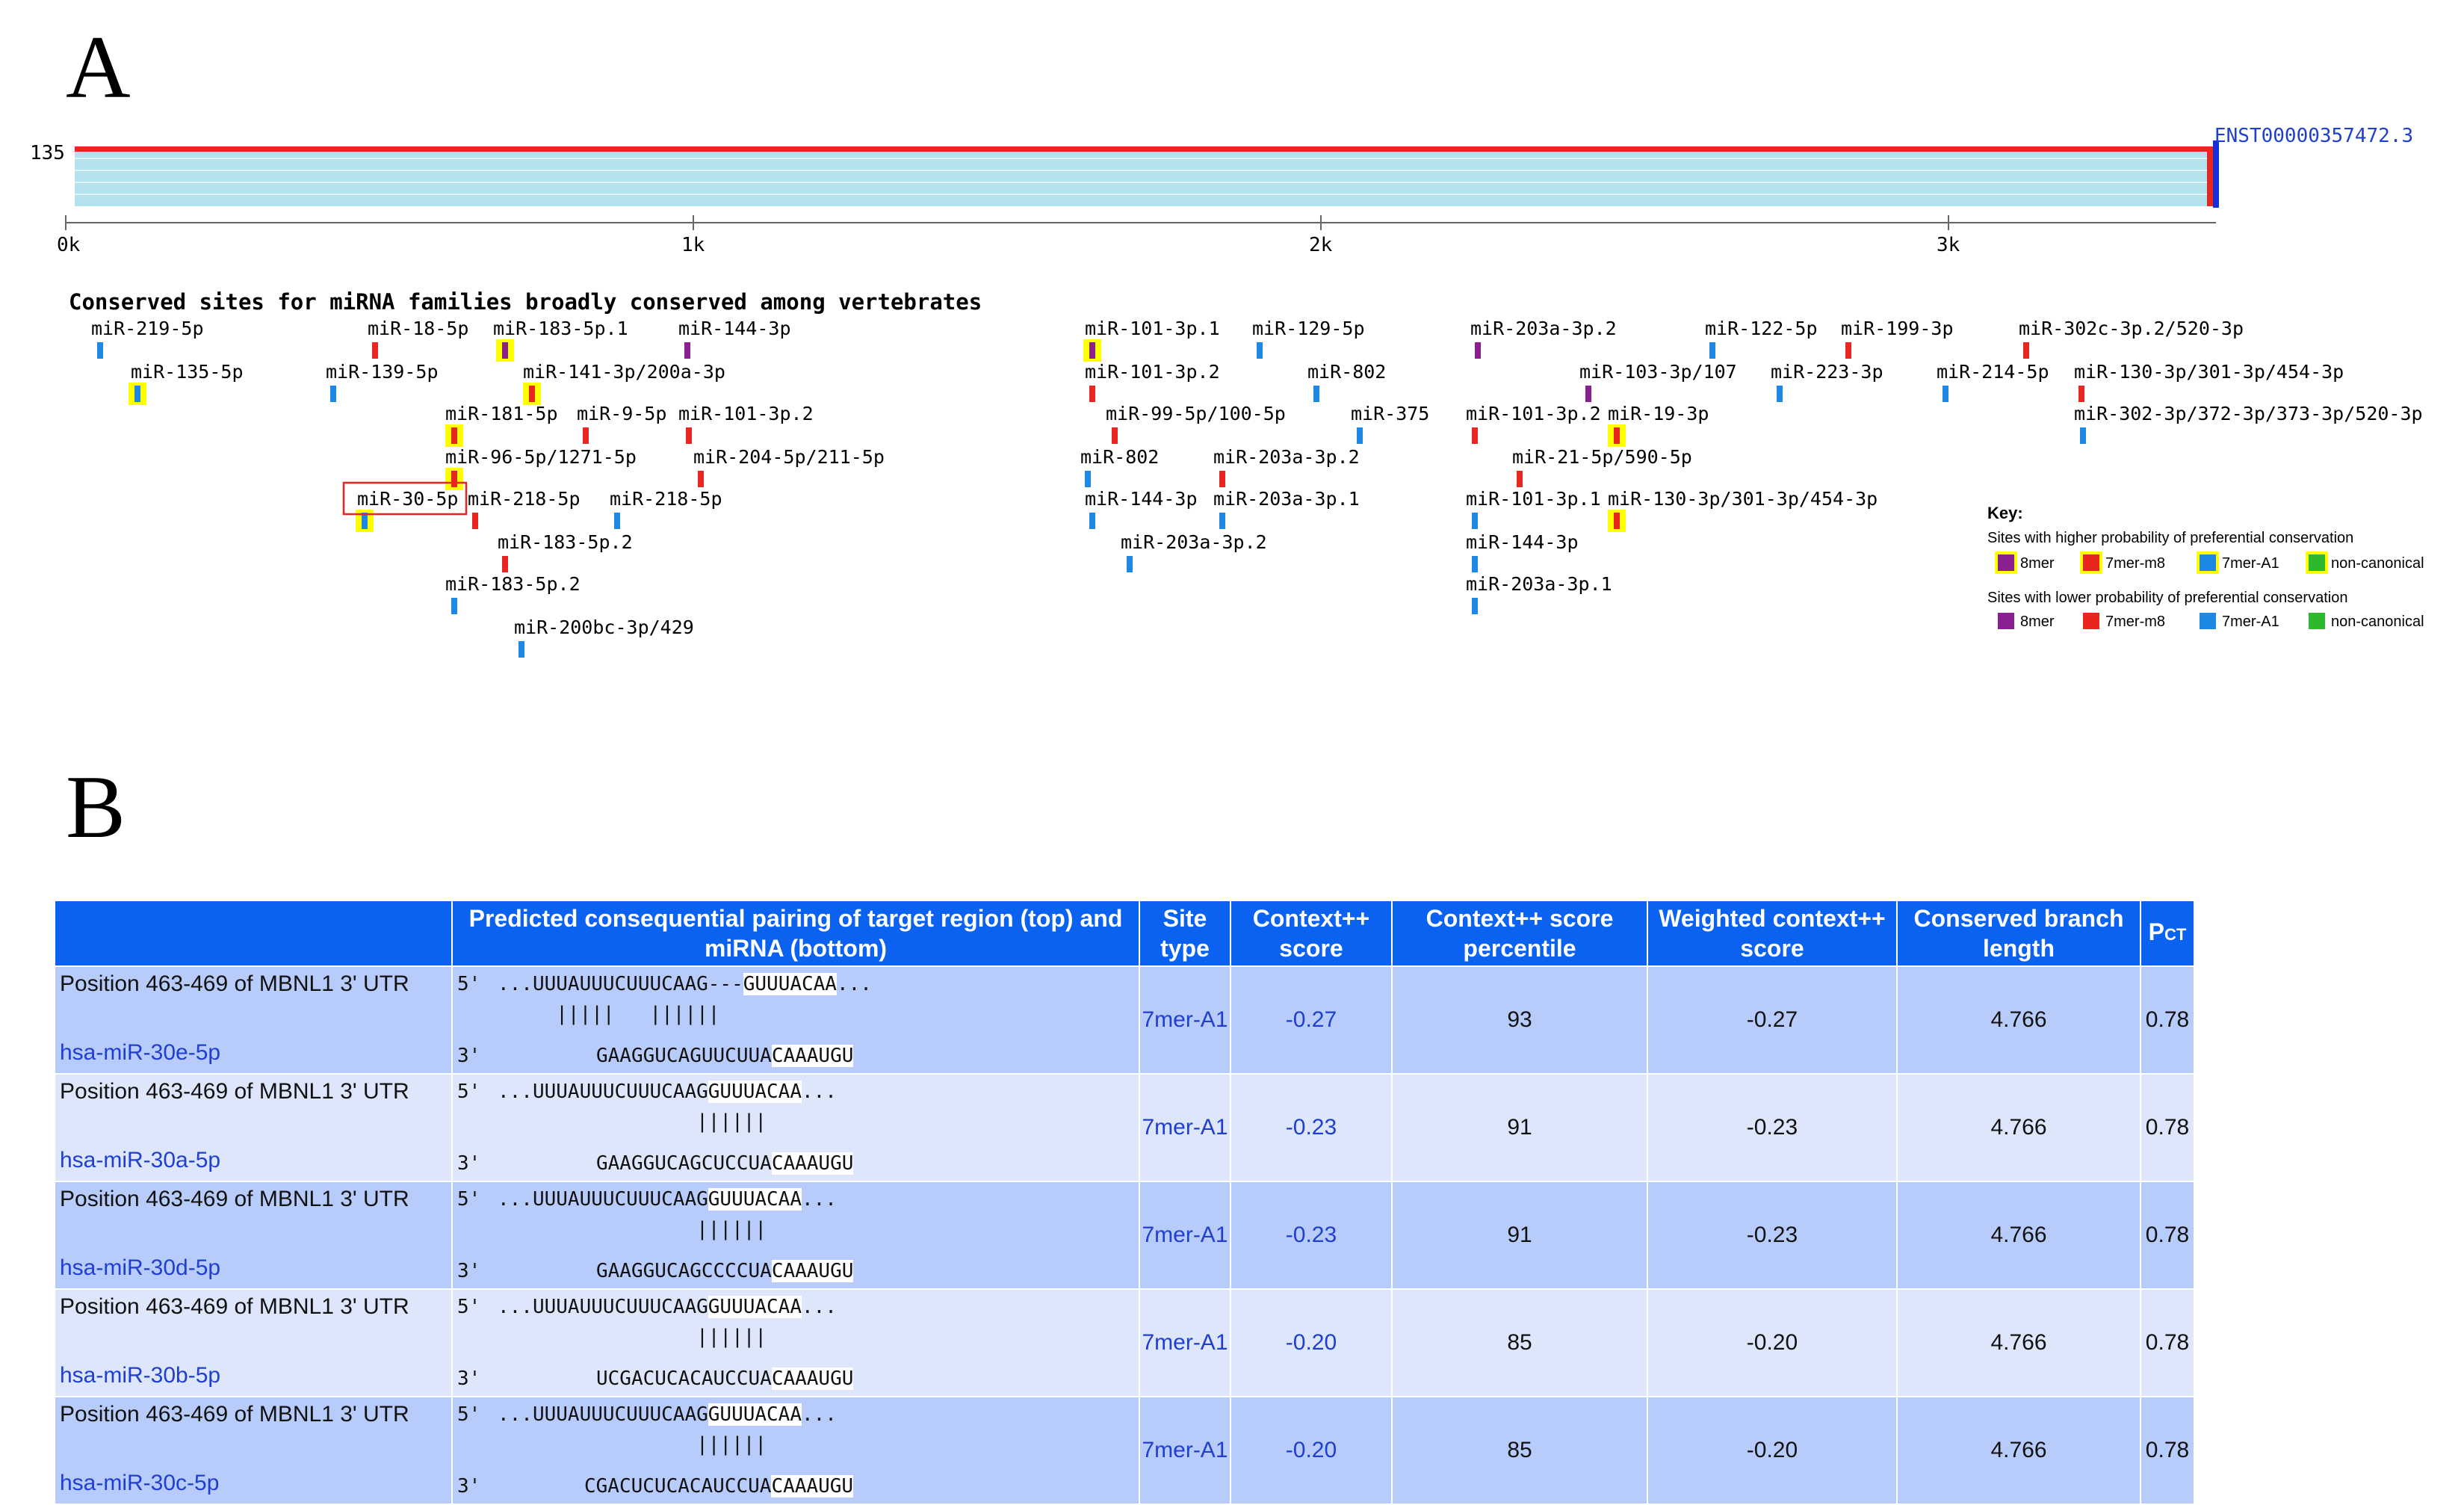 The width and height of the screenshot is (2464, 1505). What do you see at coordinates (501, 413) in the screenshot?
I see `site-label: miR-181-5p` at bounding box center [501, 413].